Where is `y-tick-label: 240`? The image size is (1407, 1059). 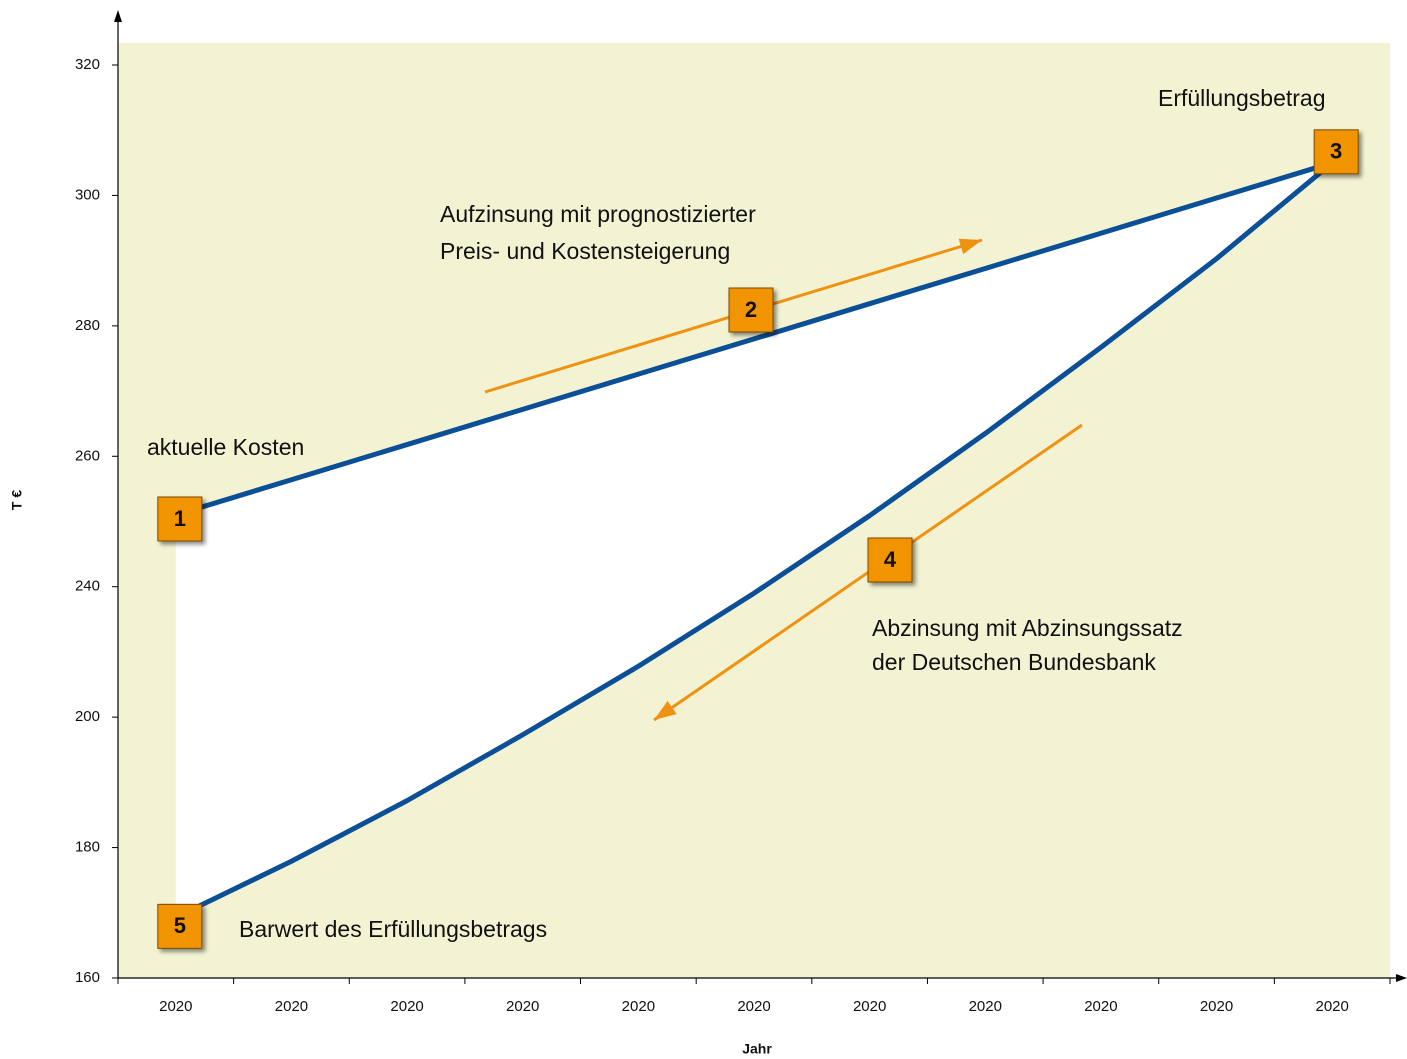
y-tick-label: 240 is located at coordinates (87, 586).